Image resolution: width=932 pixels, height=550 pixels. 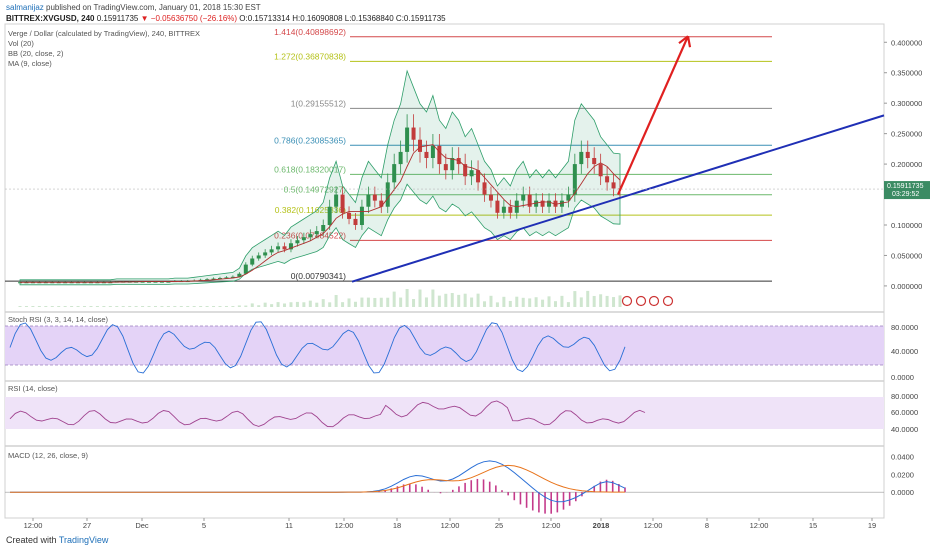 I want to click on legend-bb: BB (20, close, 2), so click(x=36, y=53).